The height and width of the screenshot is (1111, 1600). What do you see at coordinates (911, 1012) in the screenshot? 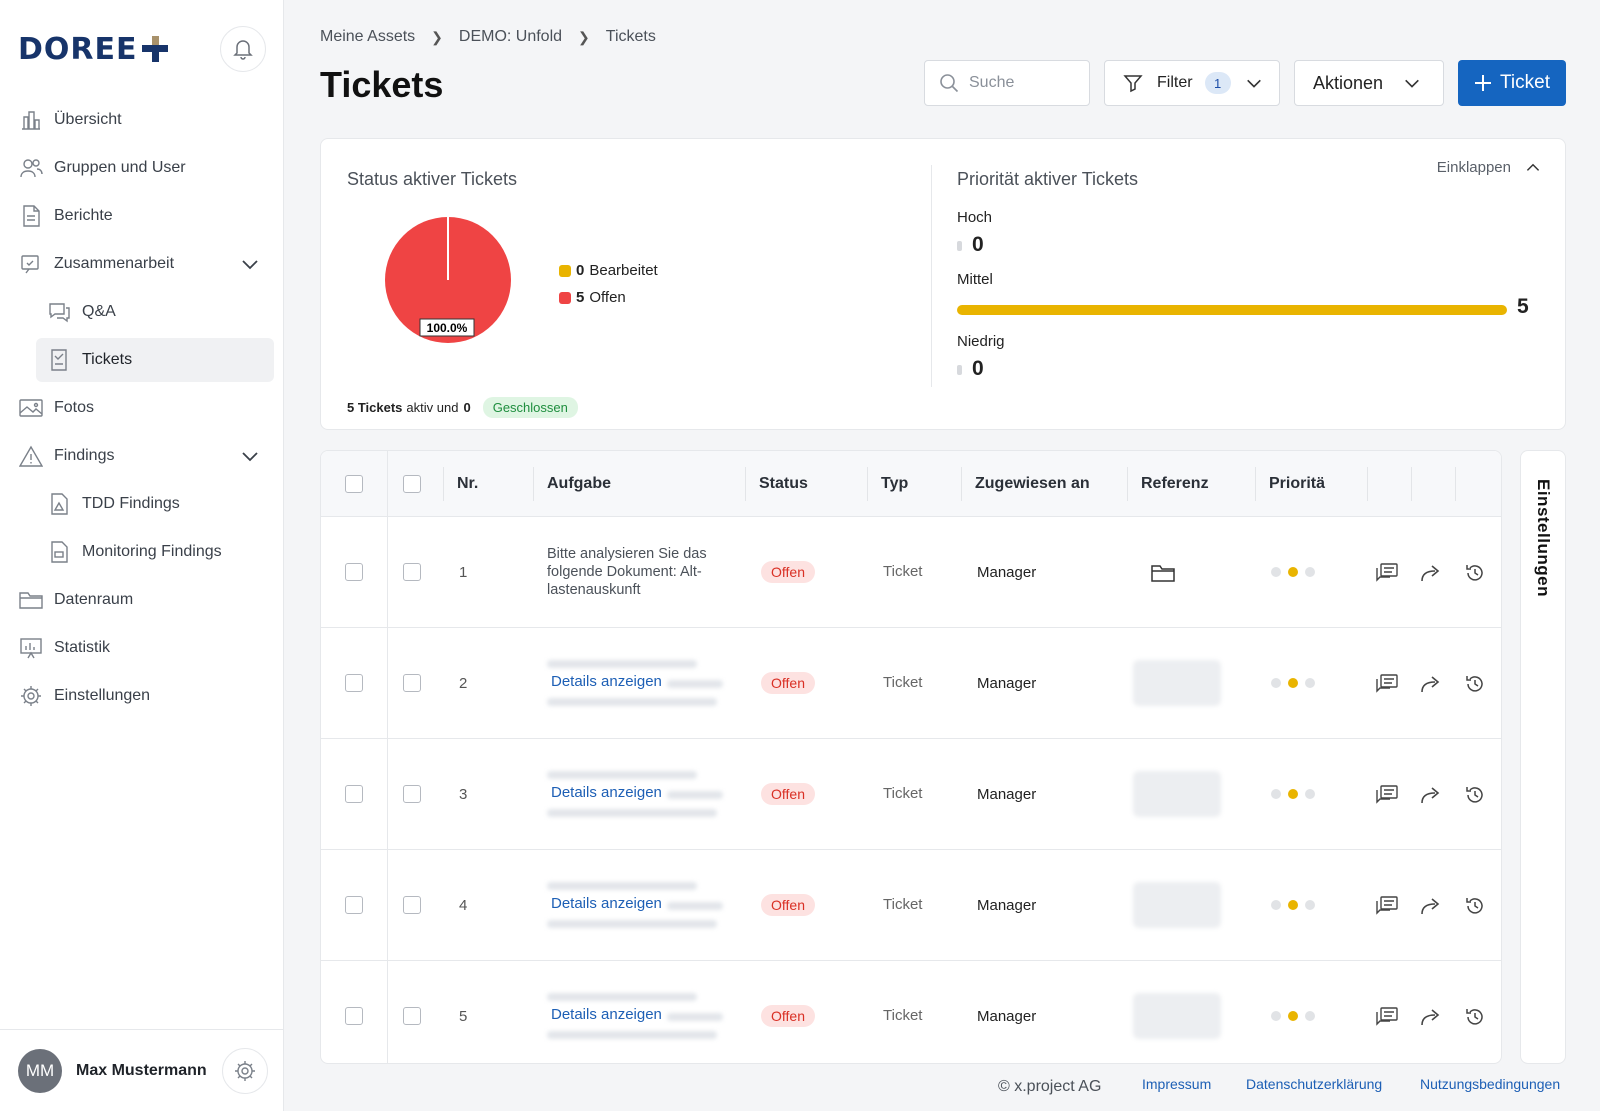
I see `table-row: 5 Details anzeigen Offen Ticket Manager` at bounding box center [911, 1012].